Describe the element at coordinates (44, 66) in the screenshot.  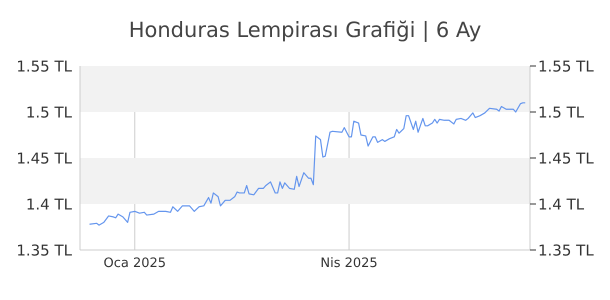
I see `y-tick-label: 1.55 TL` at that location.